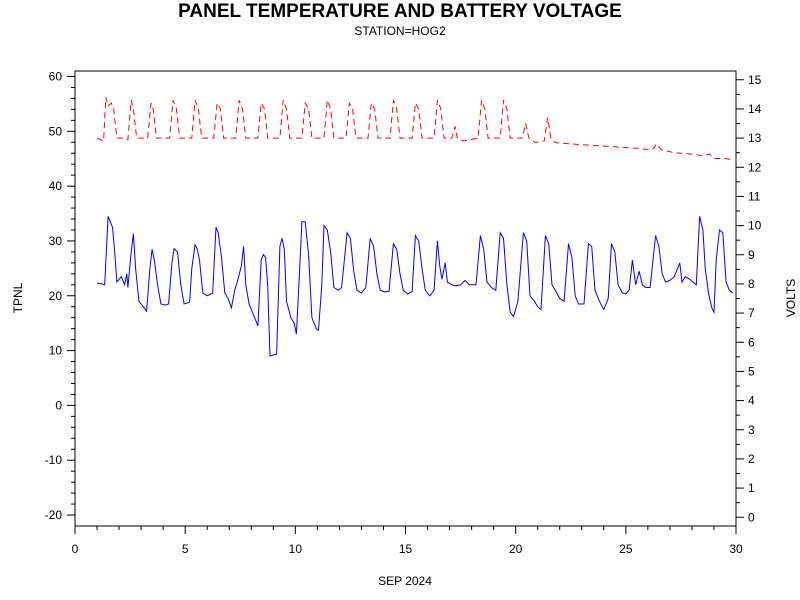  Describe the element at coordinates (751, 313) in the screenshot. I see `y-right-tick-label: 7` at that location.